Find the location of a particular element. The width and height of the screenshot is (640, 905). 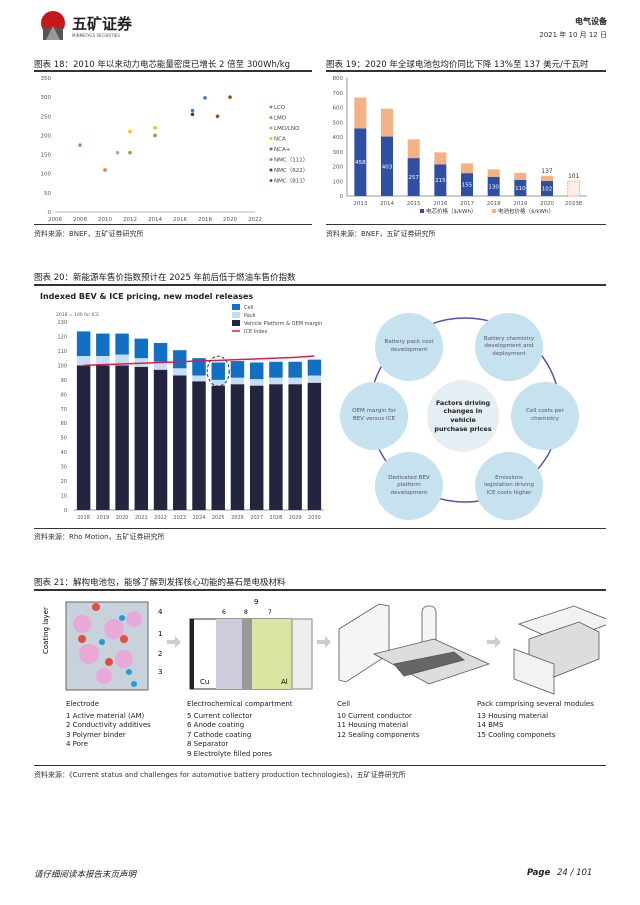

fig20-source: 资料来源：Rho Motion，五矿证券研究所 is located at coordinates (99, 537).